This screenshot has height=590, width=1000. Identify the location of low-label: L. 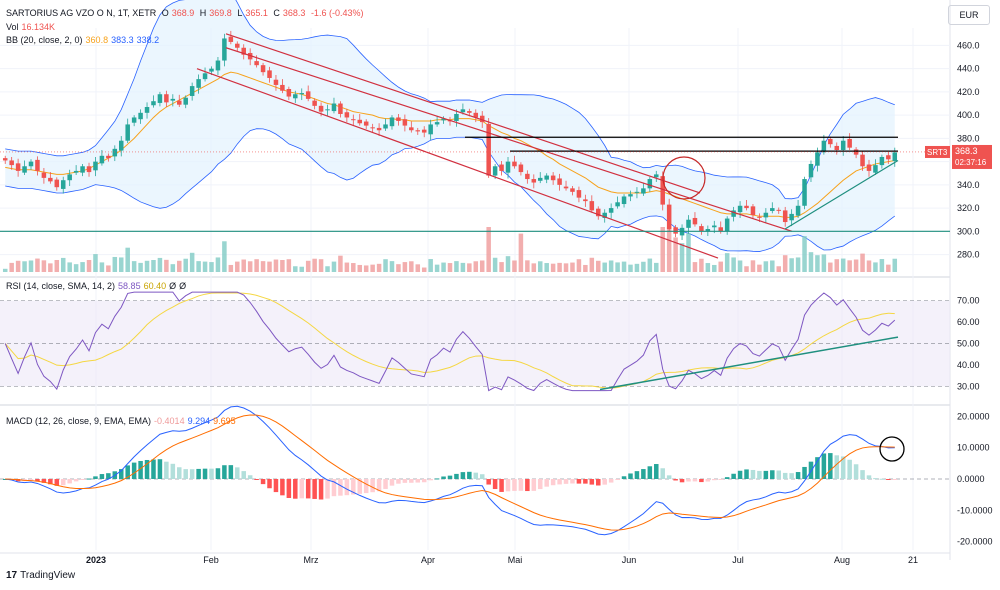
(240, 13).